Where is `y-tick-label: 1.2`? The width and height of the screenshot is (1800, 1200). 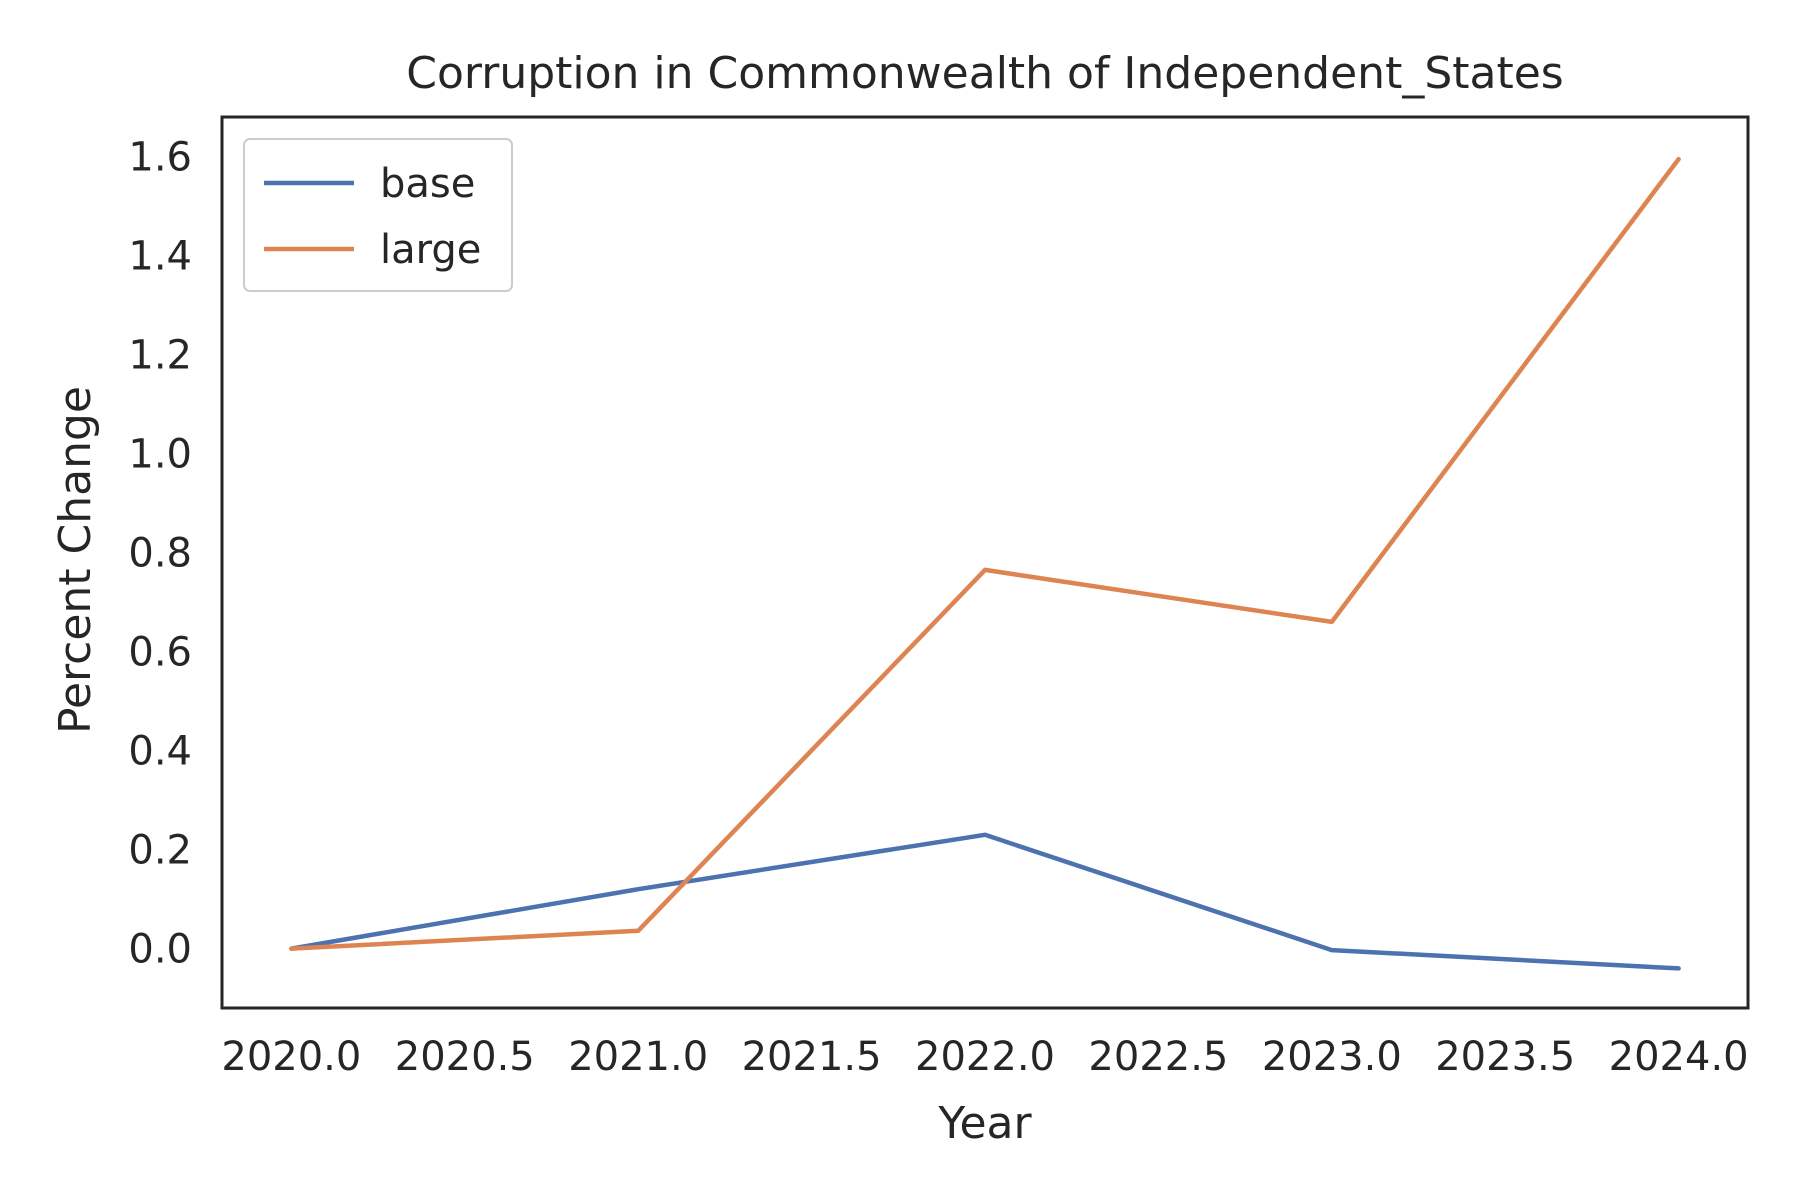 y-tick-label: 1.2 is located at coordinates (160, 356).